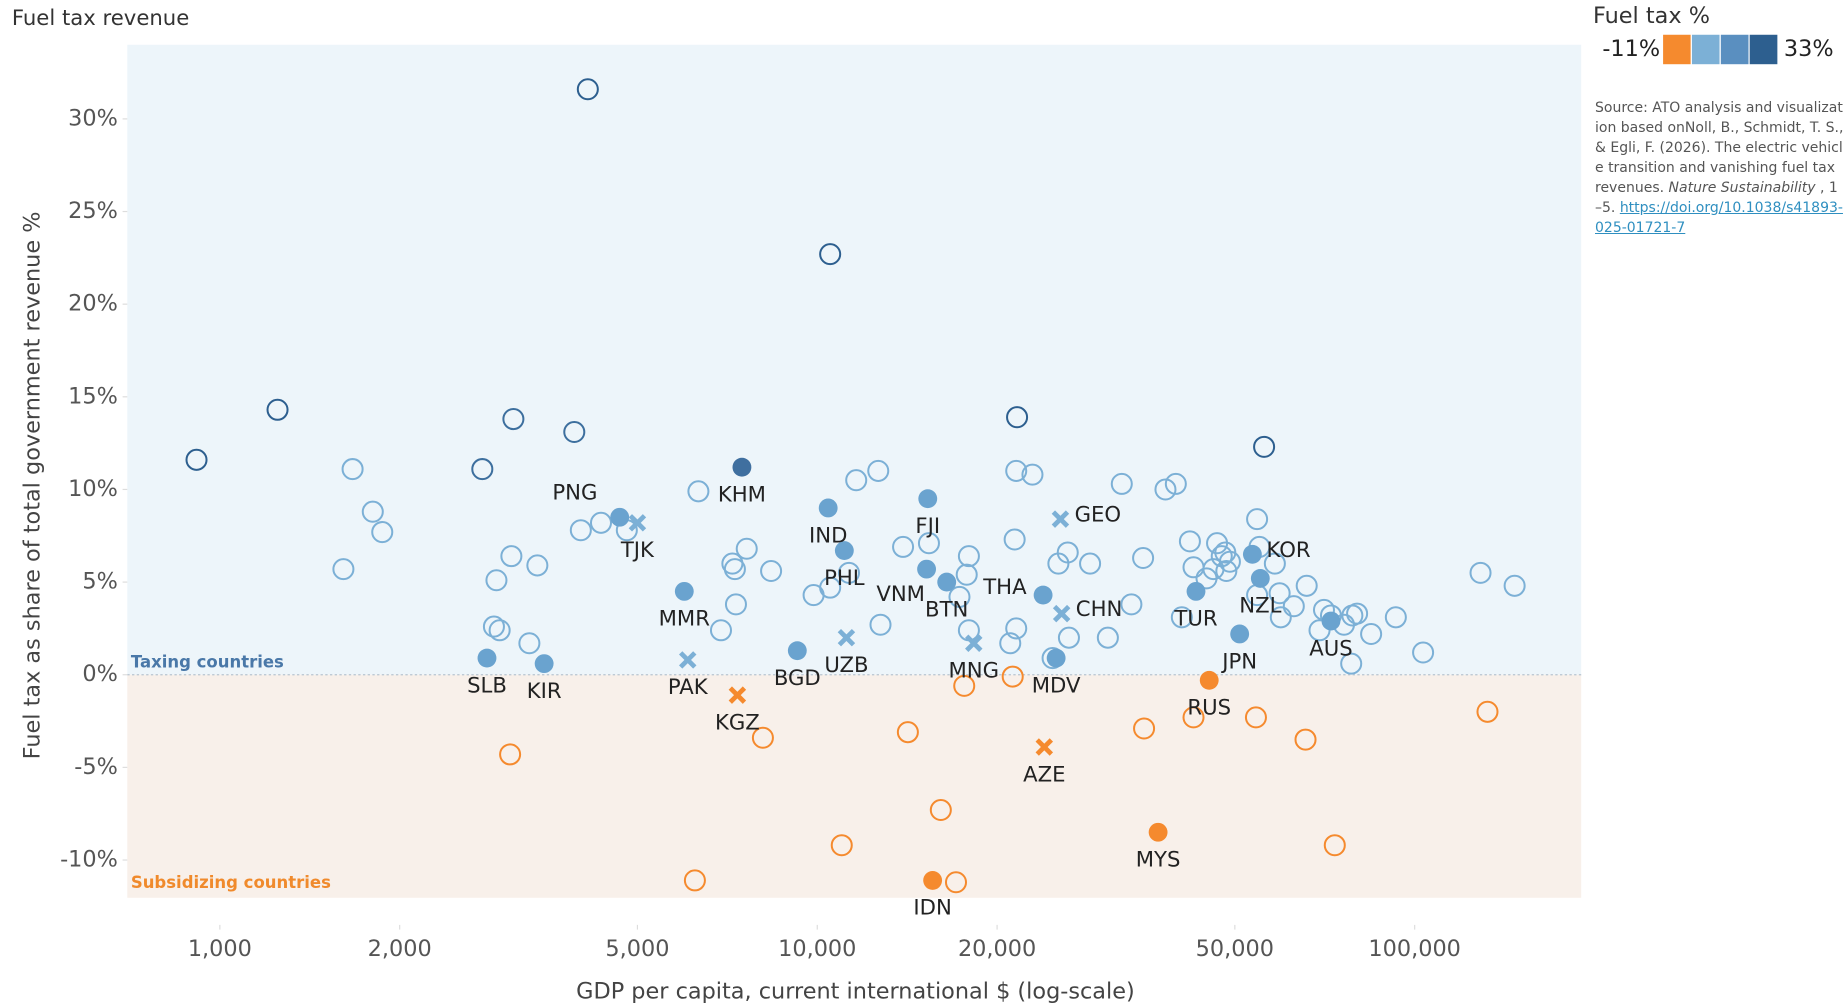 Image resolution: width=1844 pixels, height=1005 pixels. I want to click on point-label: UZB, so click(846, 664).